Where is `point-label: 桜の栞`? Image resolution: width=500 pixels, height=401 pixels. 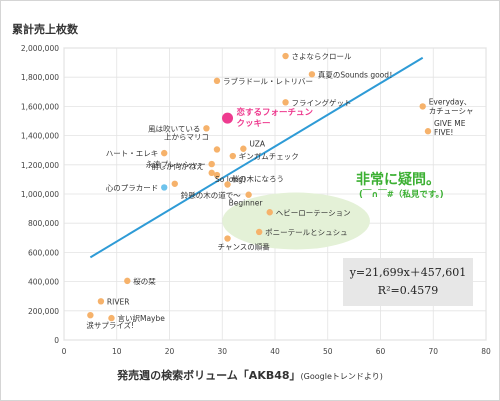 point-label: 桜の栞 is located at coordinates (144, 281).